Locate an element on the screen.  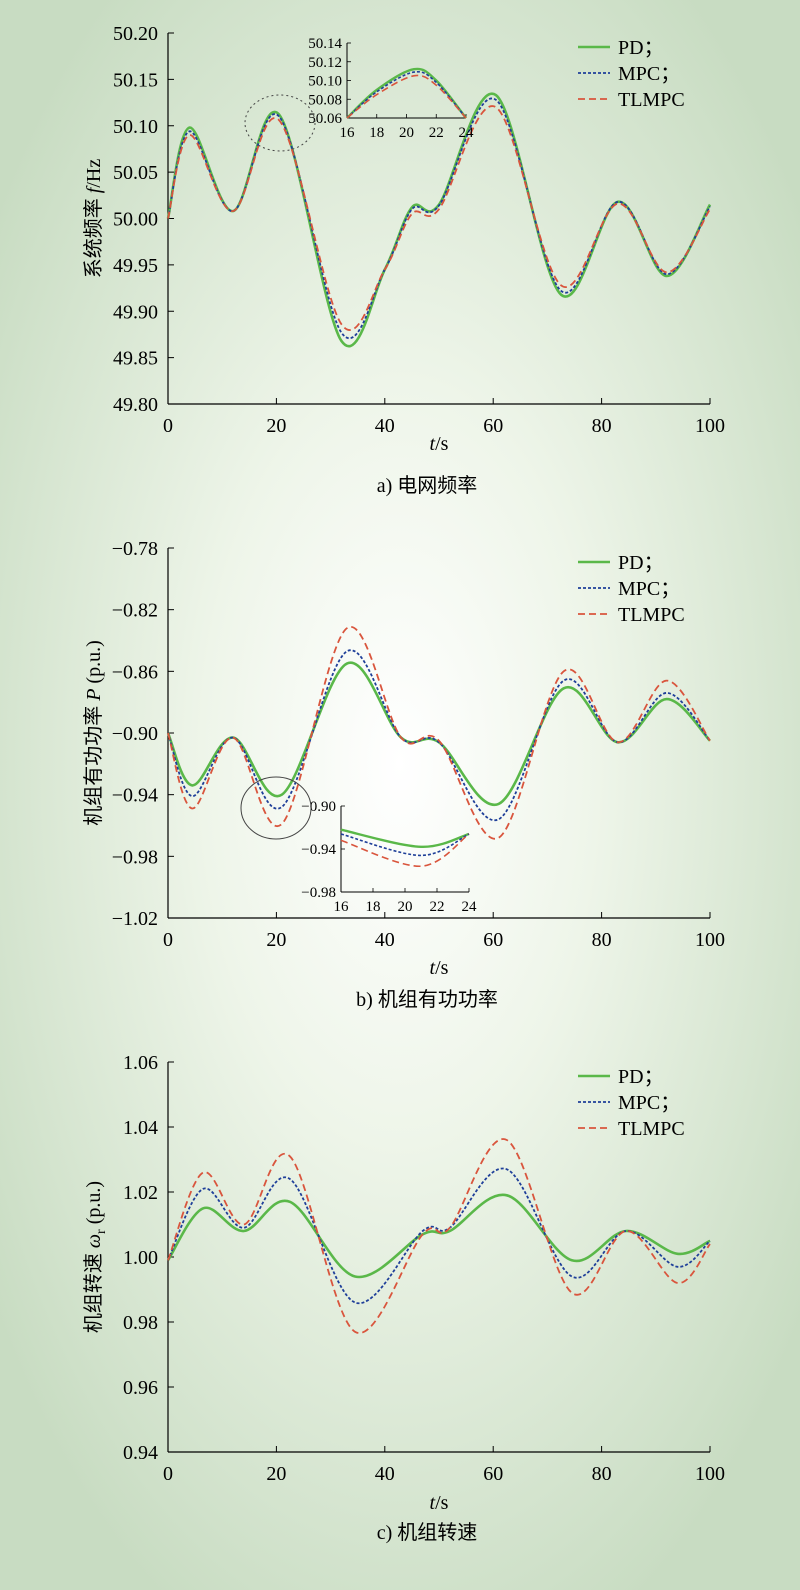
y-tick-label: 0.94 is located at coordinates (140, 1453).